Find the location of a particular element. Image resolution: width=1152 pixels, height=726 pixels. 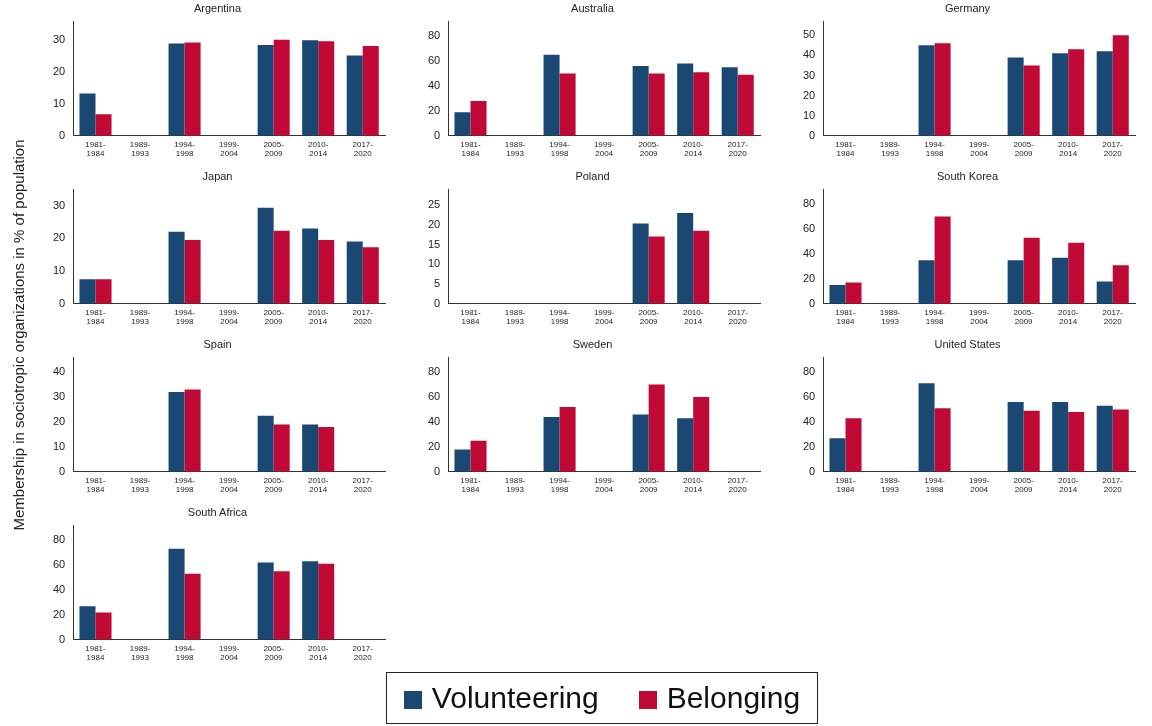

legend-label: Volunteering is located at coordinates (514, 698).